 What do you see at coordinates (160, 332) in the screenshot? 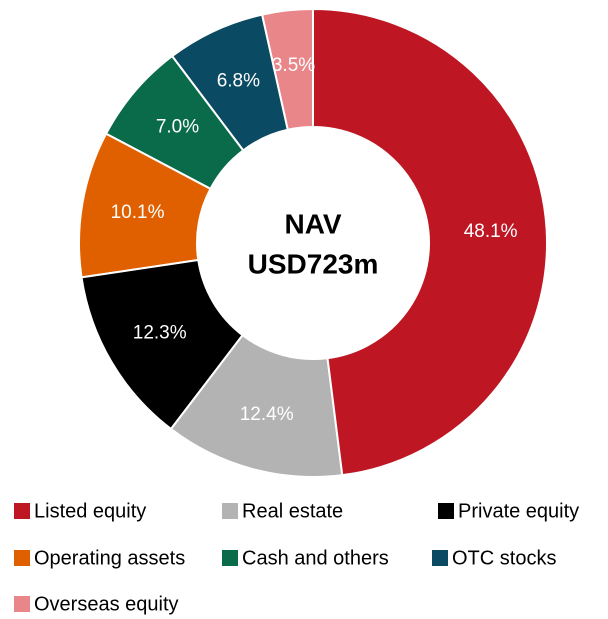
I see `slice-label: 12.3%` at bounding box center [160, 332].